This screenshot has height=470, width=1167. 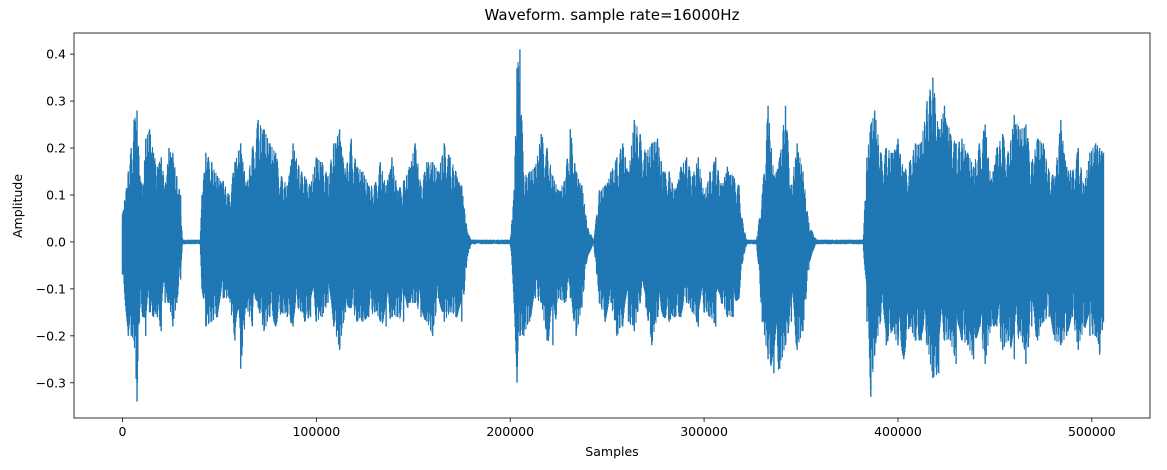 What do you see at coordinates (510, 431) in the screenshot?
I see `x-tick-label: 200000` at bounding box center [510, 431].